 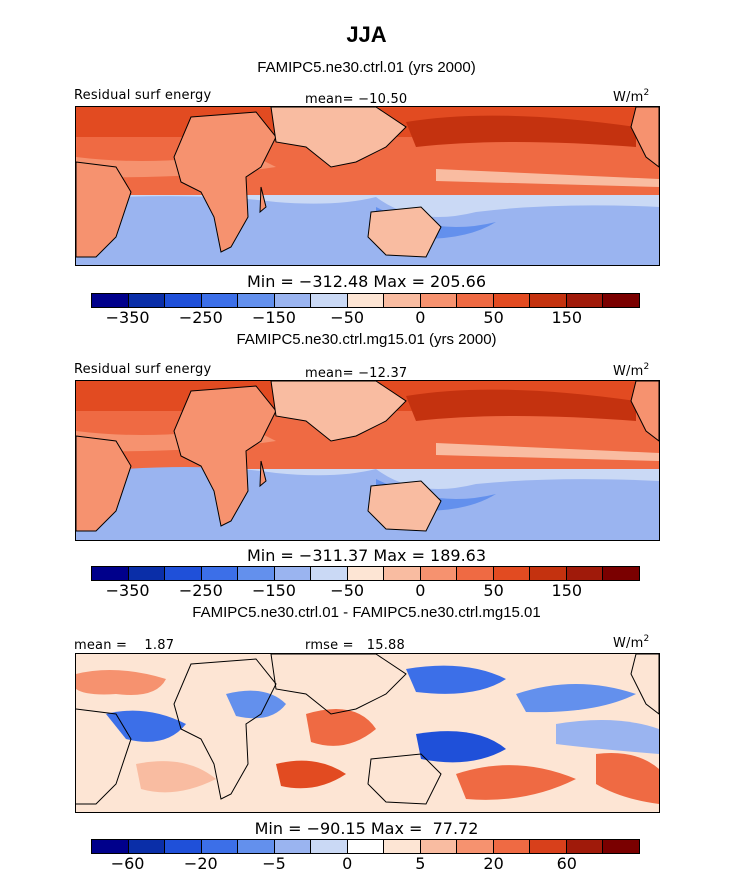 What do you see at coordinates (365, 573) in the screenshot?
I see `panel2-colorbar` at bounding box center [365, 573].